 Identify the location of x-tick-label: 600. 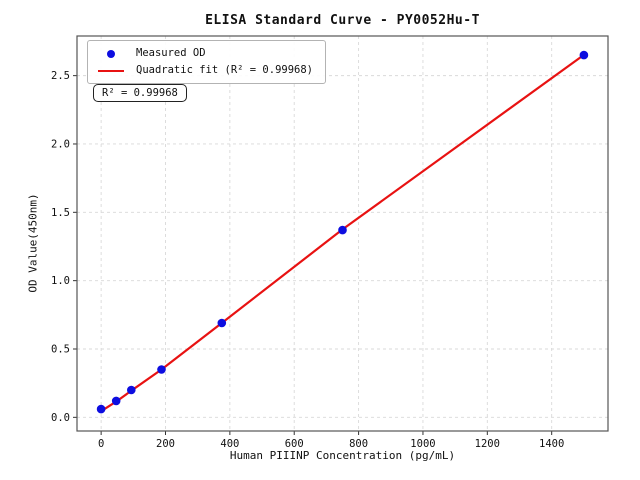
(294, 444).